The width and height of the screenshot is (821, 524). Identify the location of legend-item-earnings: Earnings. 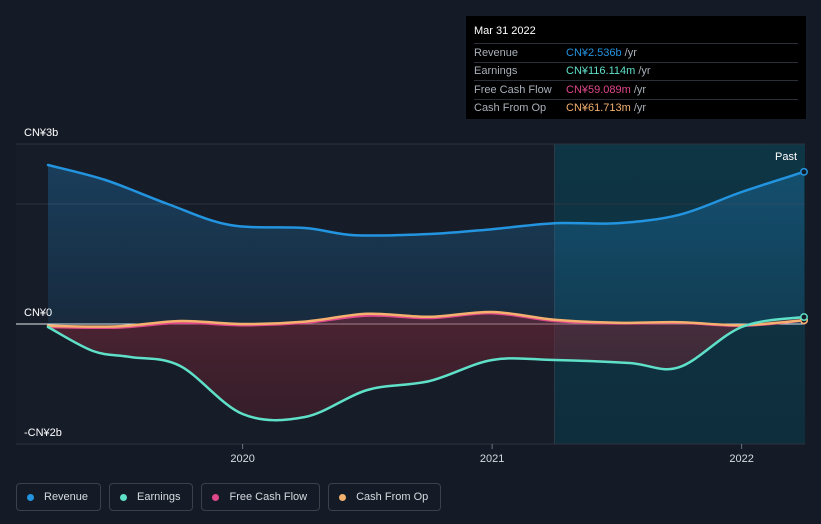
(151, 497).